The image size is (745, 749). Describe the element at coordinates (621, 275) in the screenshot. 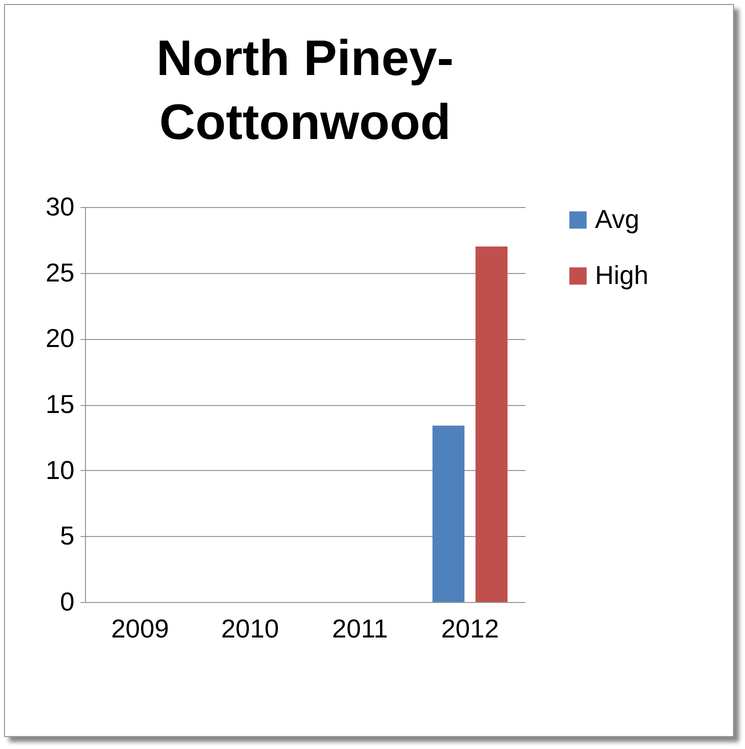

I see `legend-label: High` at that location.